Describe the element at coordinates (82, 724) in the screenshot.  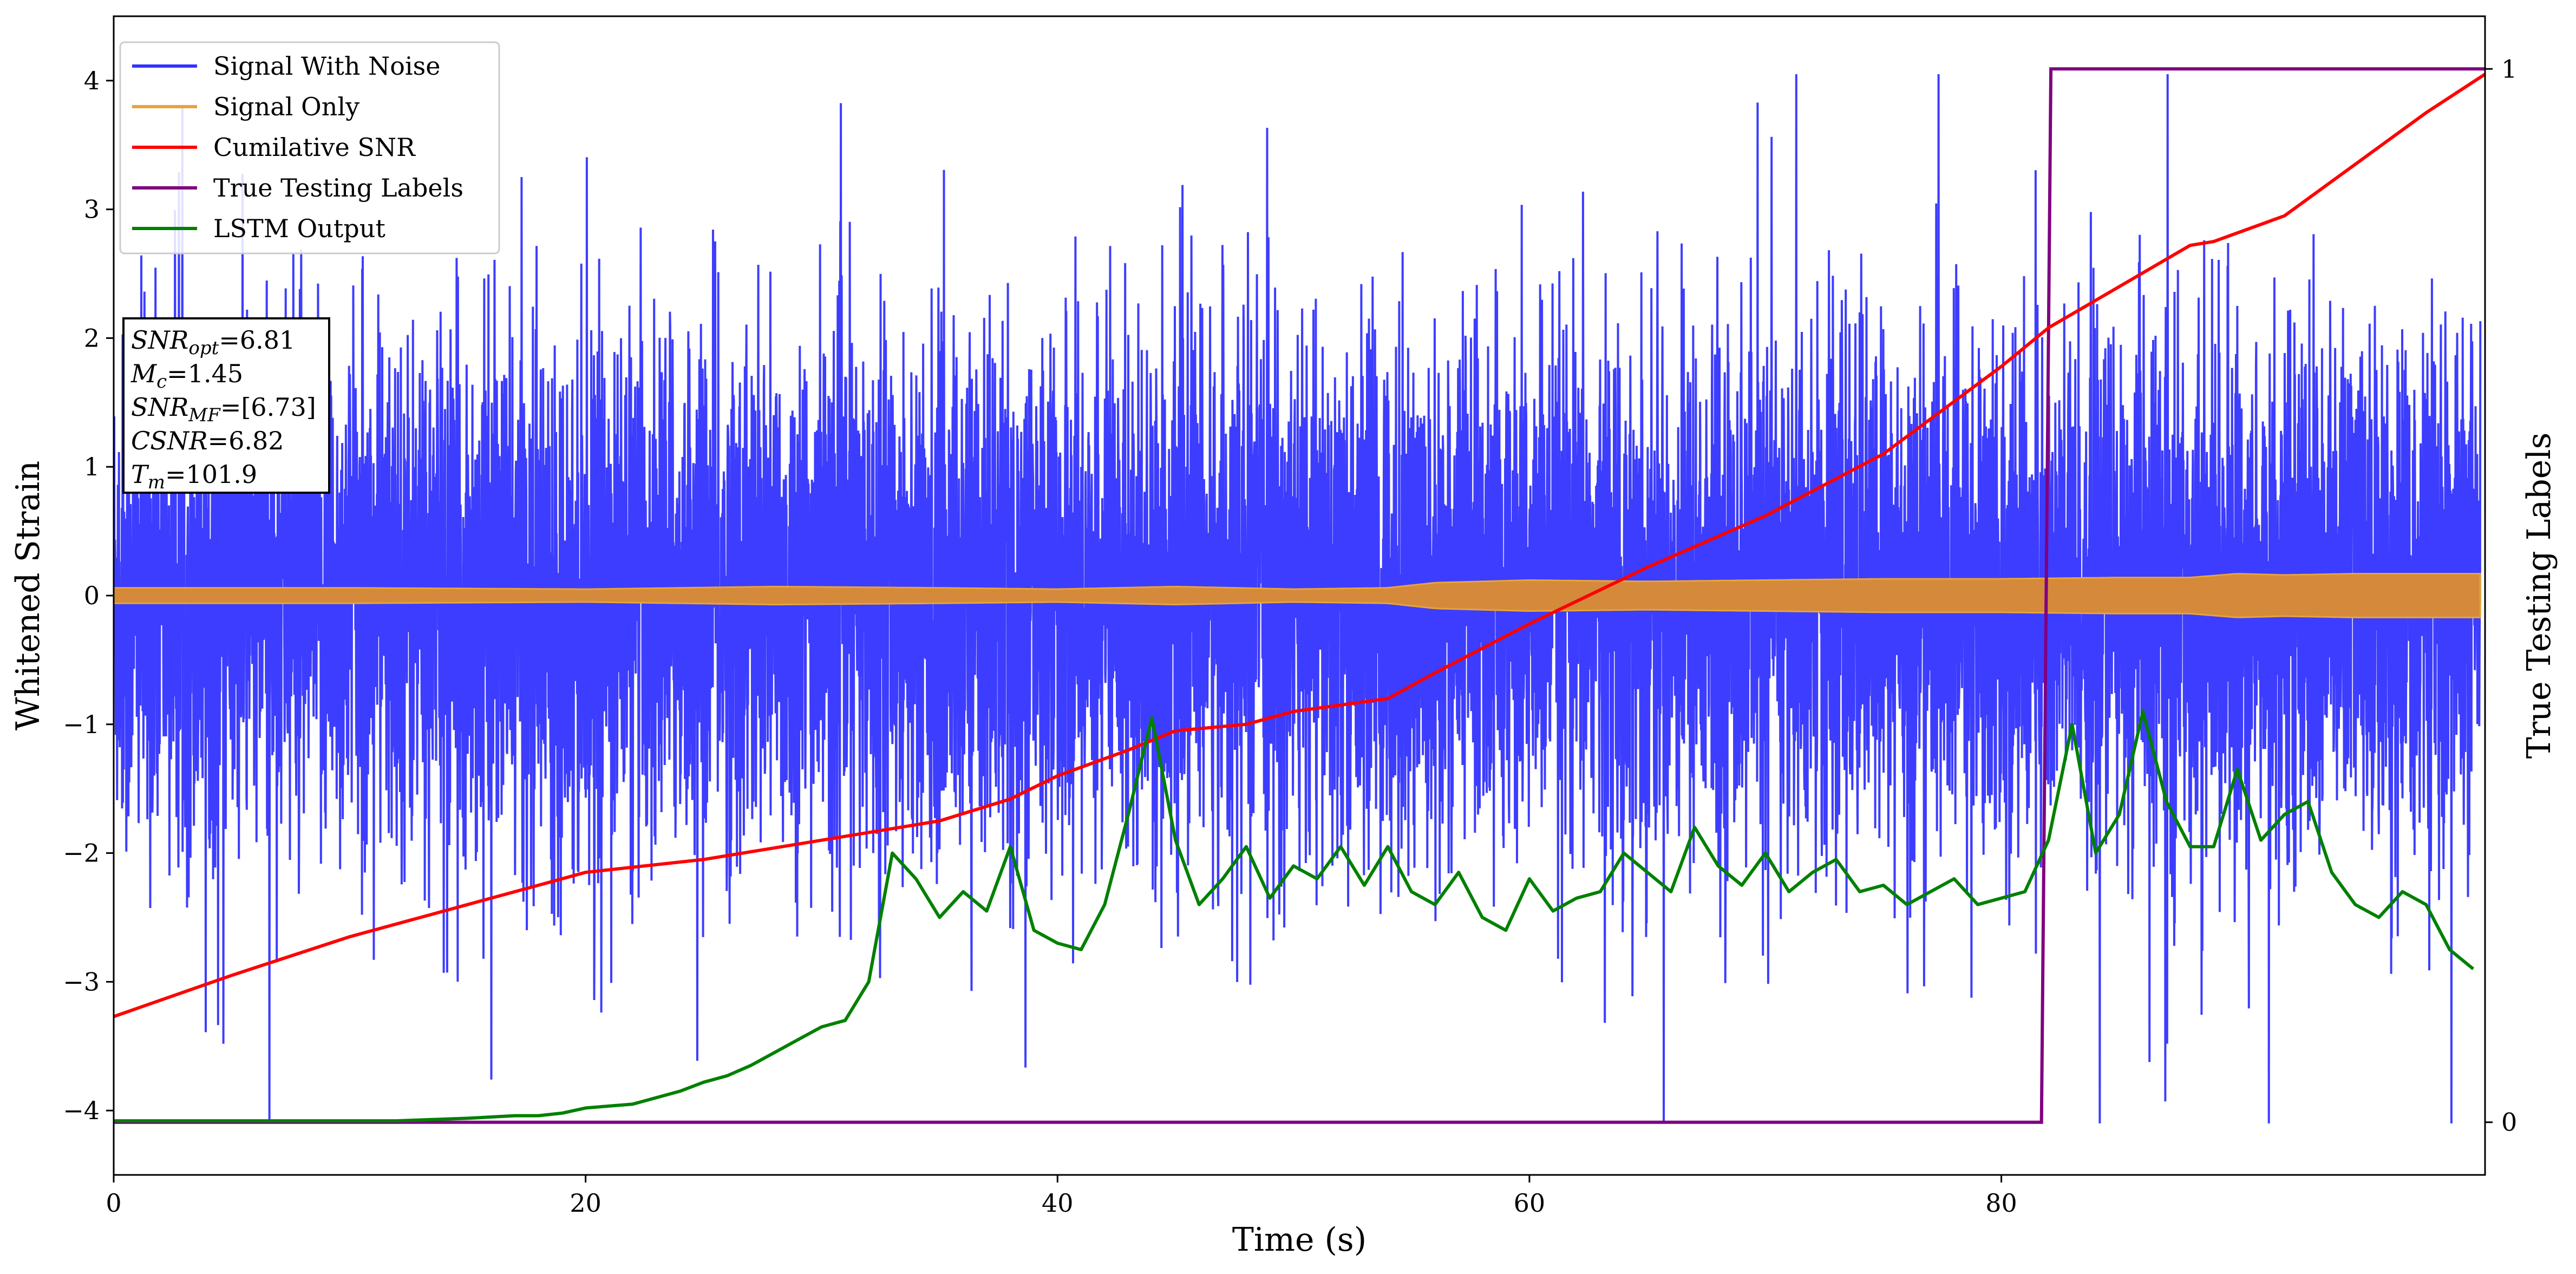
I see `y-tick-label: −1` at that location.